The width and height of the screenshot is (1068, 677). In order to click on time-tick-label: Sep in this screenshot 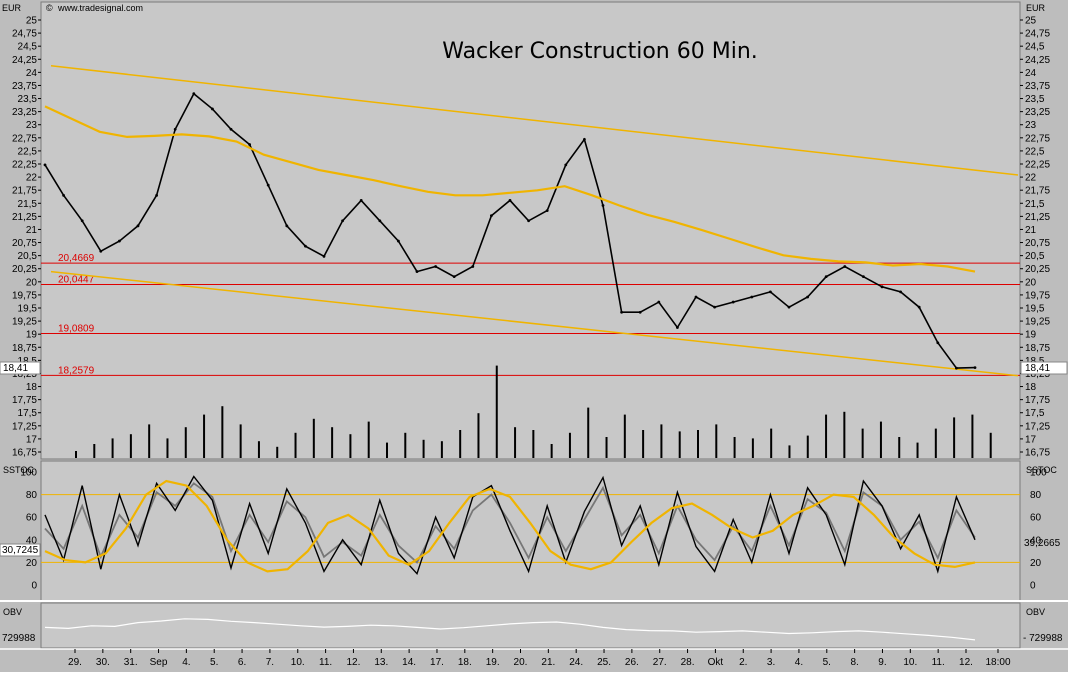, I will do `click(159, 662)`.